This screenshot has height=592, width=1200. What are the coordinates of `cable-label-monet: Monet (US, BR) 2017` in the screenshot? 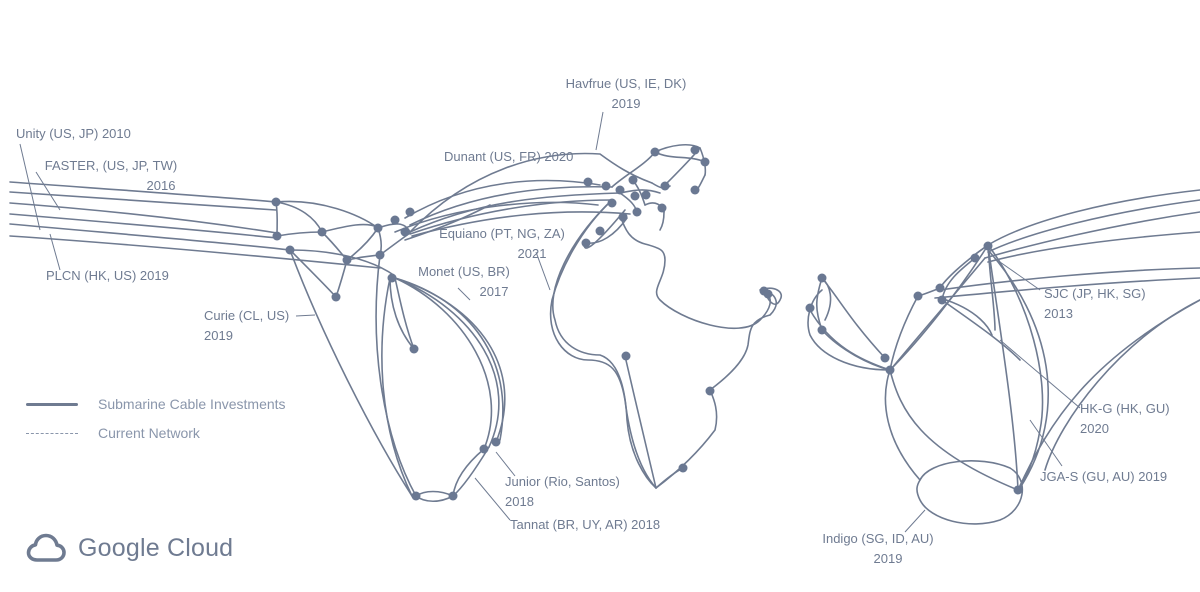 It's located at (464, 282).